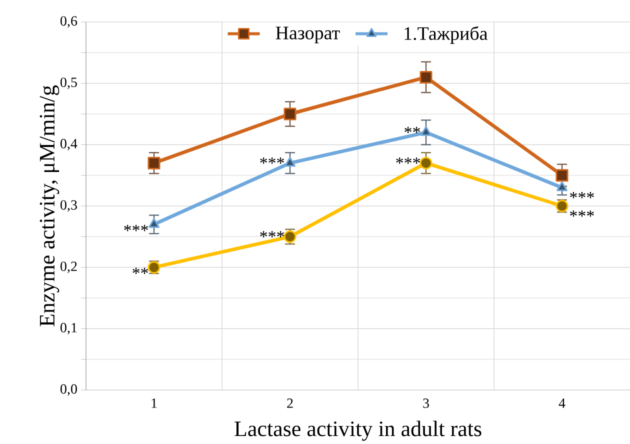 This screenshot has height=444, width=630. What do you see at coordinates (69, 144) in the screenshot?
I see `y-tick-label: 0,4` at bounding box center [69, 144].